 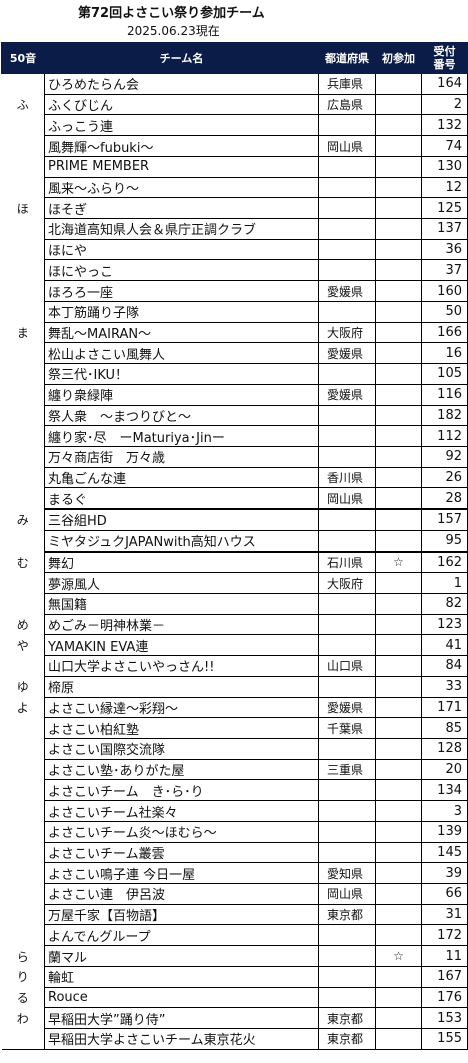 I want to click on entry-number-cell: 172, so click(x=444, y=935).